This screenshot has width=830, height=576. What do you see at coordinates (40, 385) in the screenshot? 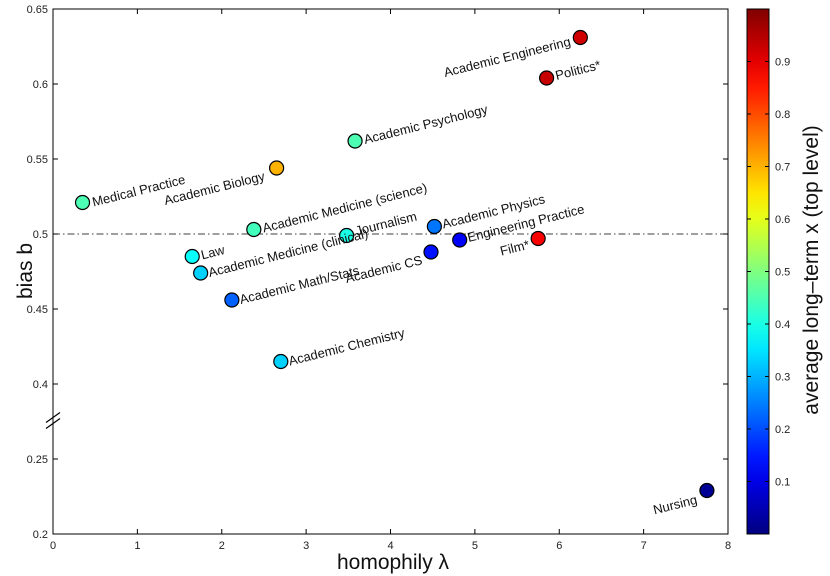
I see `y-tick-label: 0.4` at bounding box center [40, 385].